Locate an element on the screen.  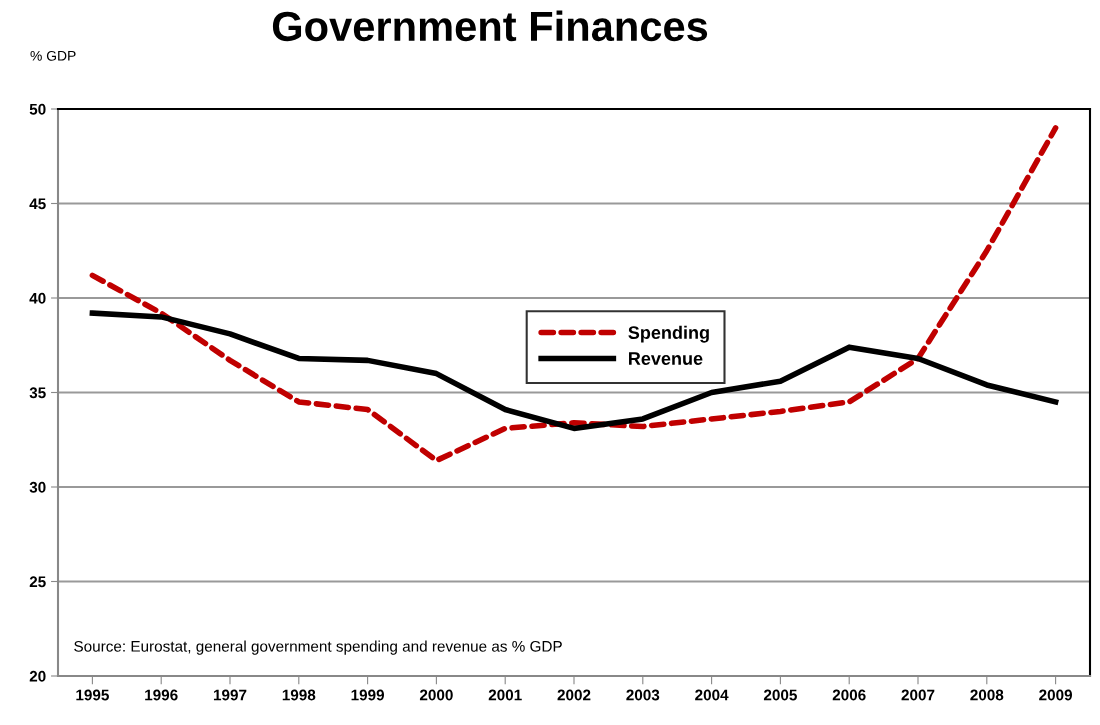
x-tick-label: 2006 is located at coordinates (849, 695).